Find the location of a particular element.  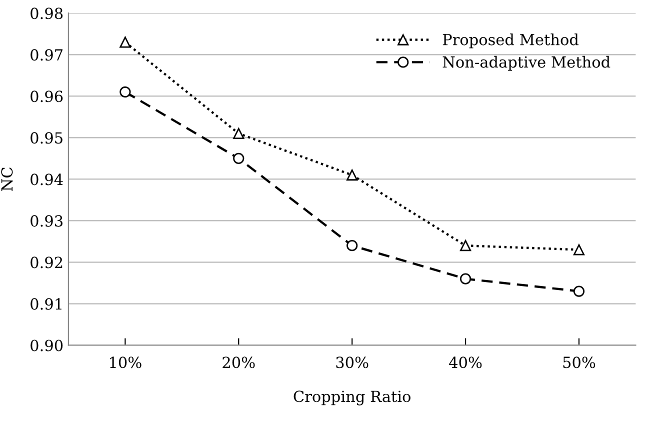

x-axis-title: Cropping Ratio is located at coordinates (352, 398).